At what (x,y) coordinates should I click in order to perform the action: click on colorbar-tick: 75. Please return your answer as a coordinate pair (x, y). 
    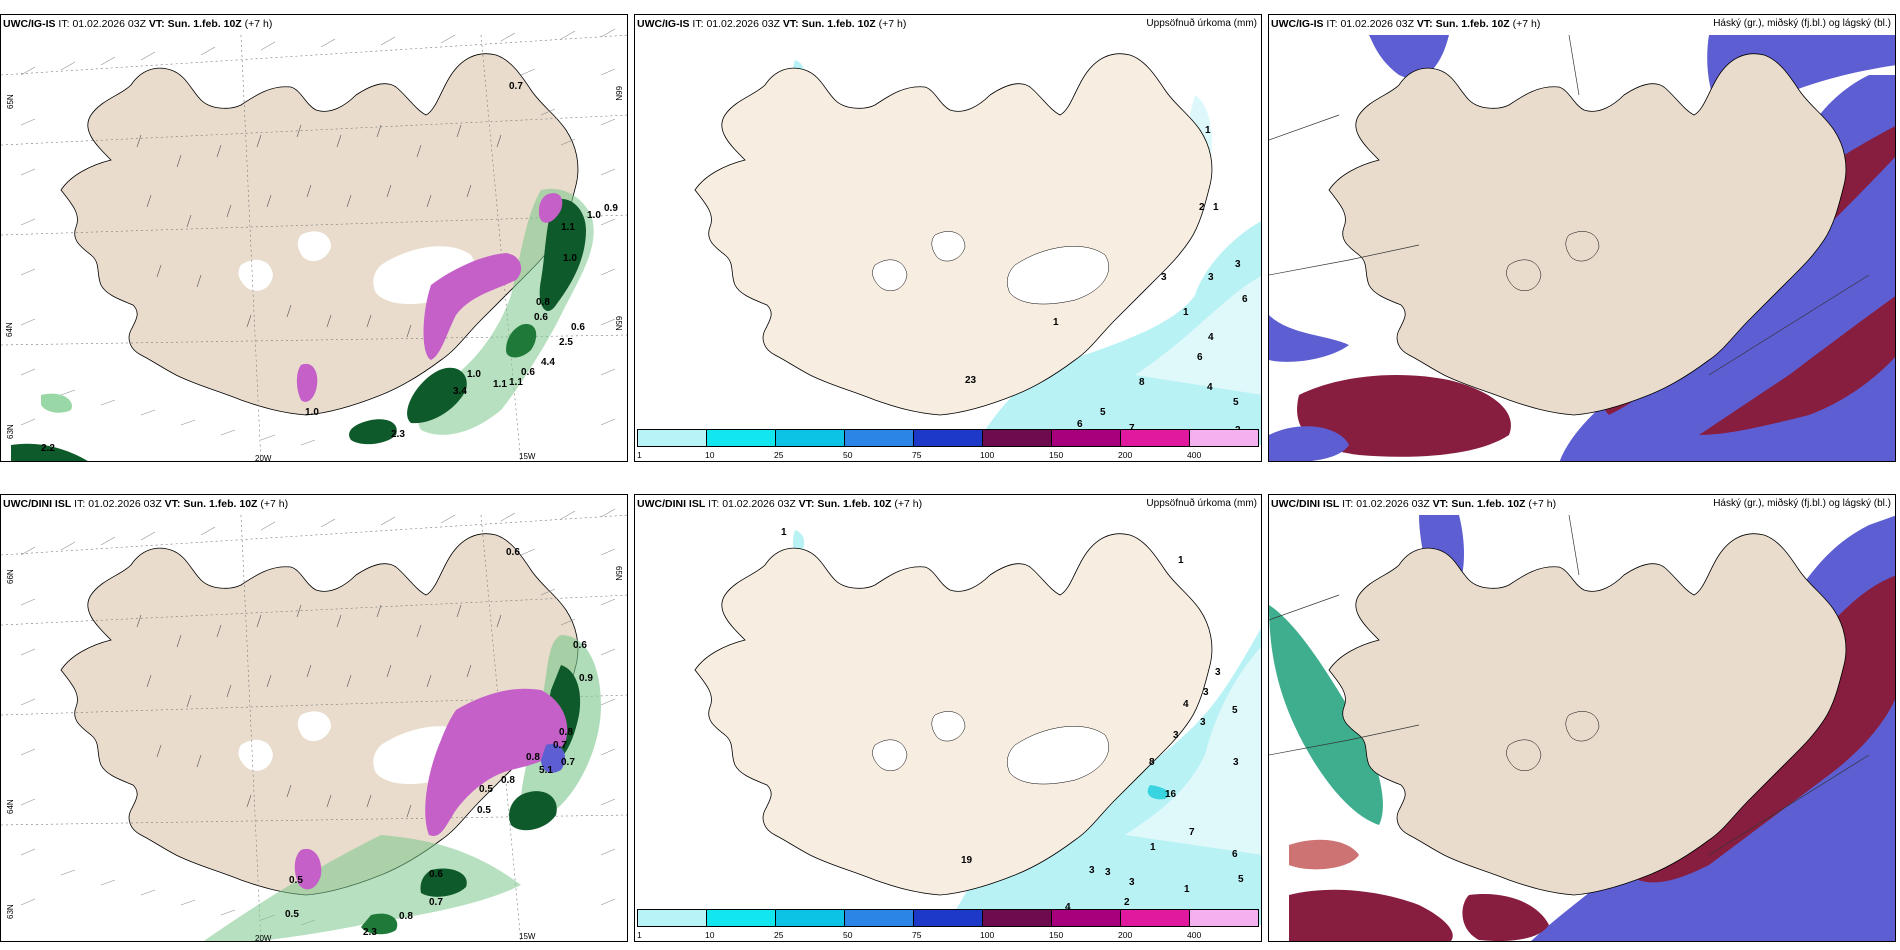
    Looking at the image, I should click on (917, 455).